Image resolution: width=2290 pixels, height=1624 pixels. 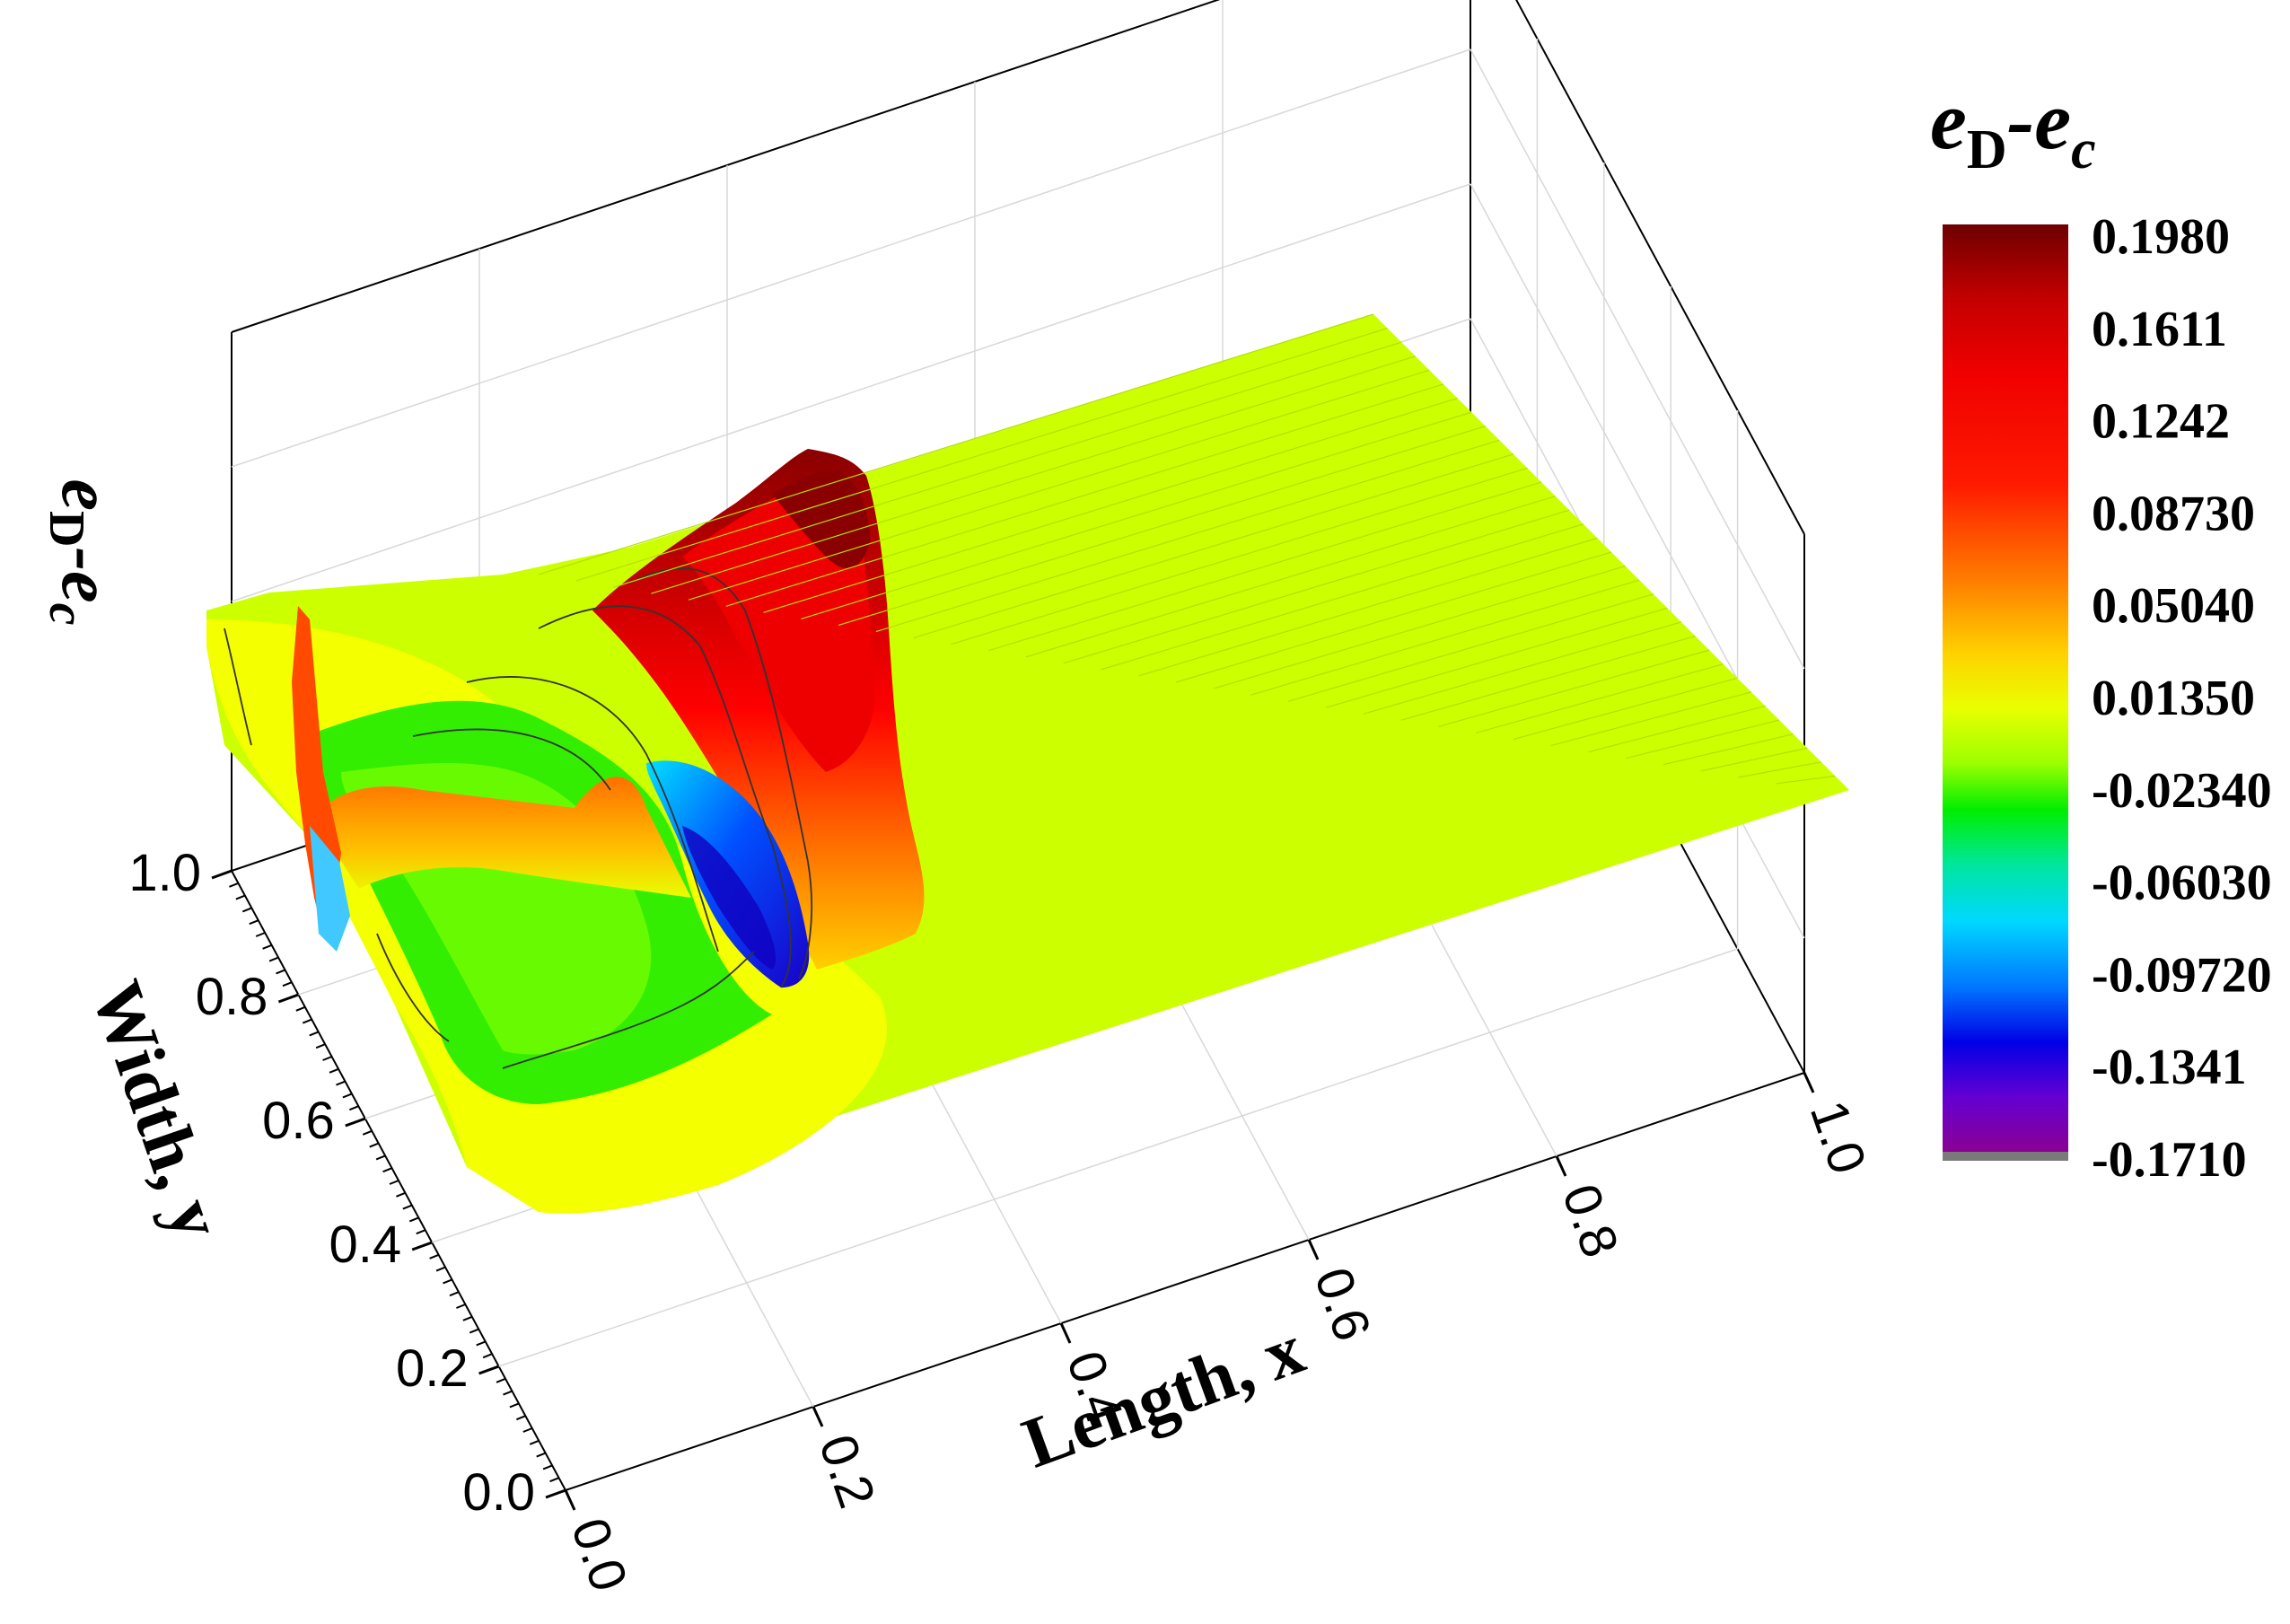 What do you see at coordinates (347, 1183) in the screenshot?
I see `y-axis: 0.0 0.2 0.4 0.6 0.8 1.0` at bounding box center [347, 1183].